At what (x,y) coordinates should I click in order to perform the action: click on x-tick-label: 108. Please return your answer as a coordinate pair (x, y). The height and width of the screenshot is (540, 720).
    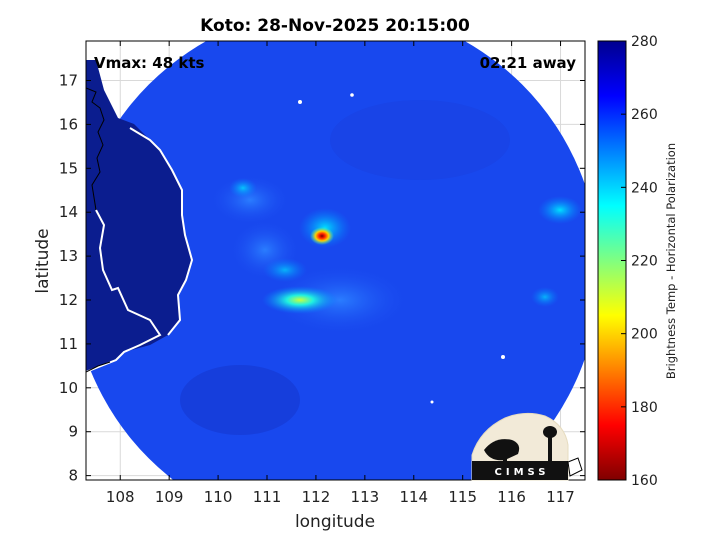
    Looking at the image, I should click on (120, 497).